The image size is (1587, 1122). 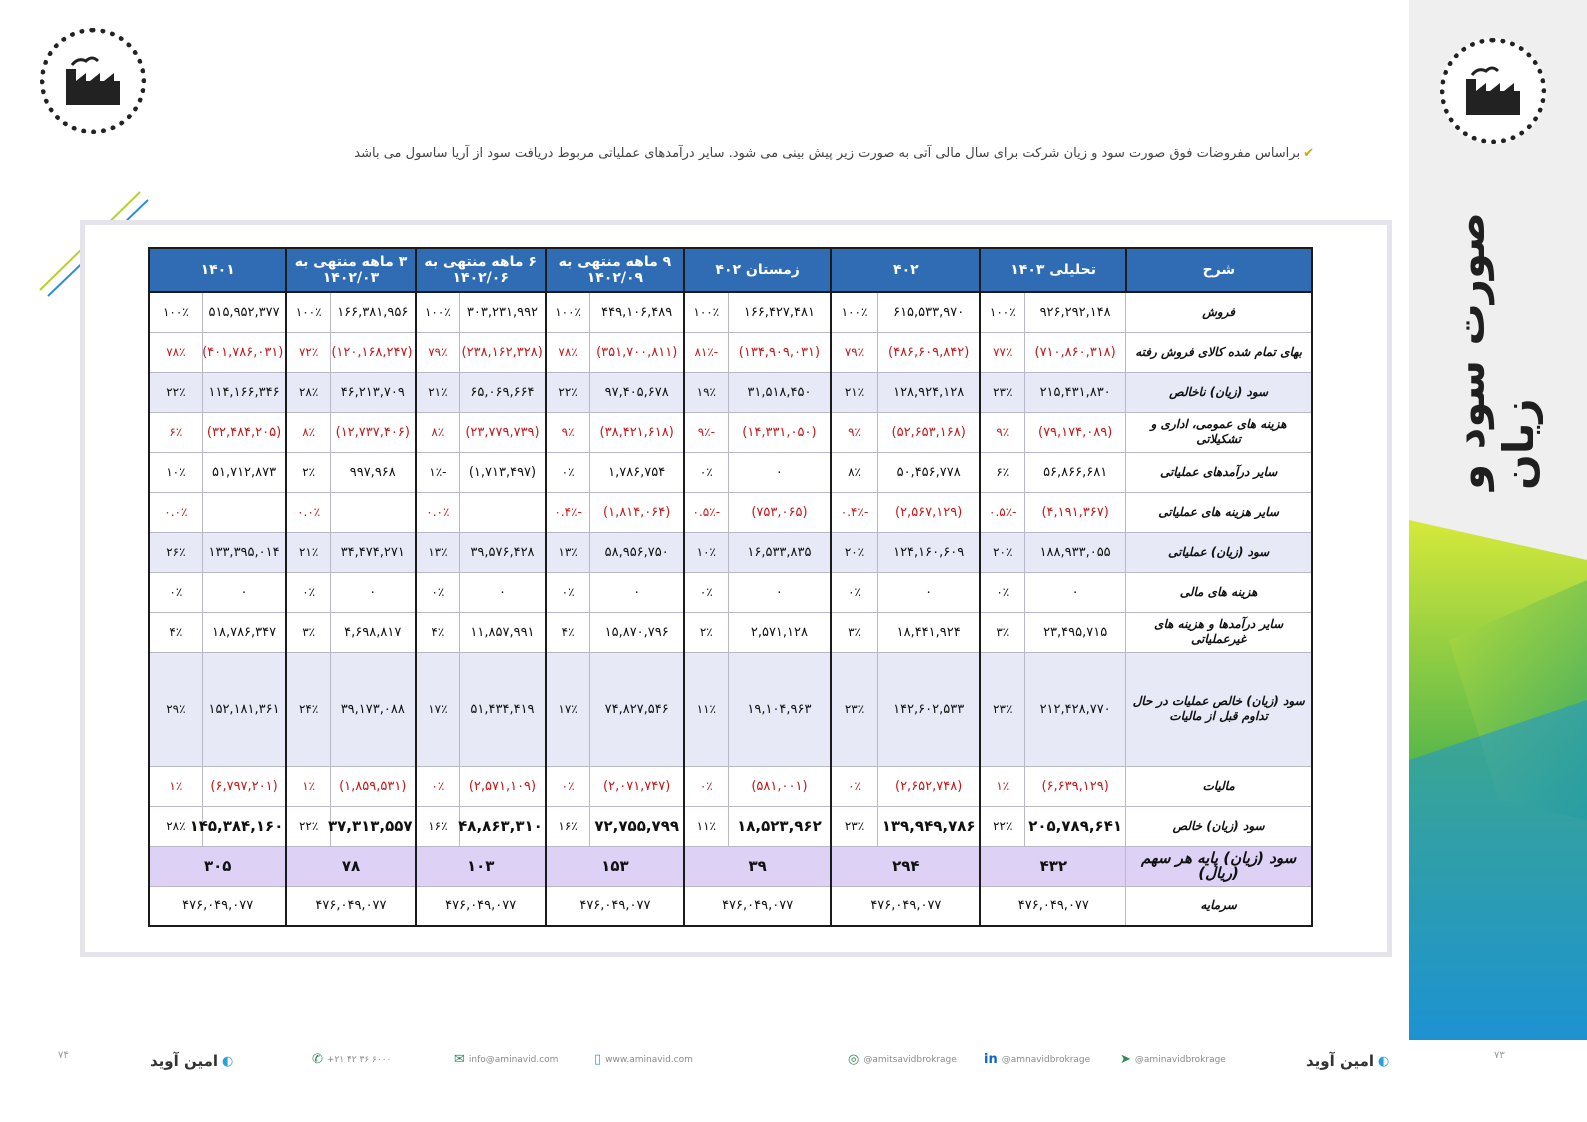 What do you see at coordinates (502, 826) in the screenshot?
I see `value-cell: ۴۸,۸۶۳,۳۱۰` at bounding box center [502, 826].